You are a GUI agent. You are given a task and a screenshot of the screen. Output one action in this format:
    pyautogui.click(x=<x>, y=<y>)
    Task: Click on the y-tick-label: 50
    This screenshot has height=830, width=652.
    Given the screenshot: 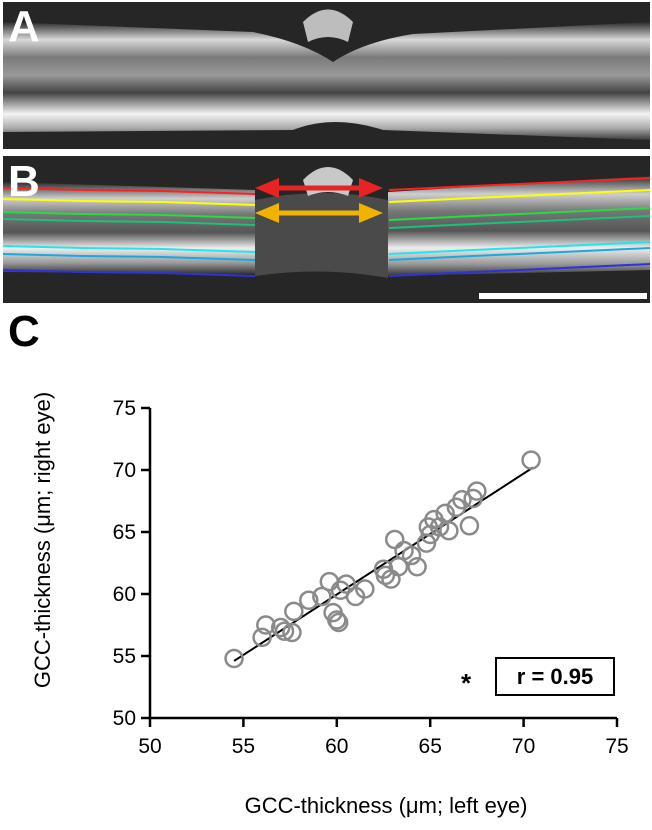 What is the action you would take?
    pyautogui.click(x=124, y=718)
    